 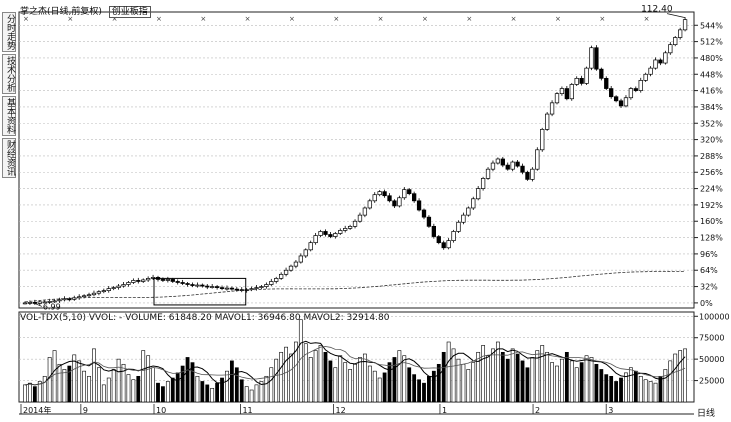 What do you see at coordinates (9, 158) in the screenshot?
I see `side-tab-finance-news: 财经资讯` at bounding box center [9, 158].